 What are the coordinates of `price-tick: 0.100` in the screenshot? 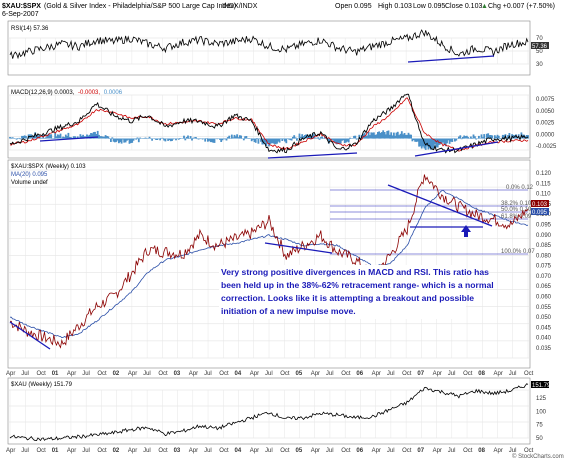 It's located at (544, 215).